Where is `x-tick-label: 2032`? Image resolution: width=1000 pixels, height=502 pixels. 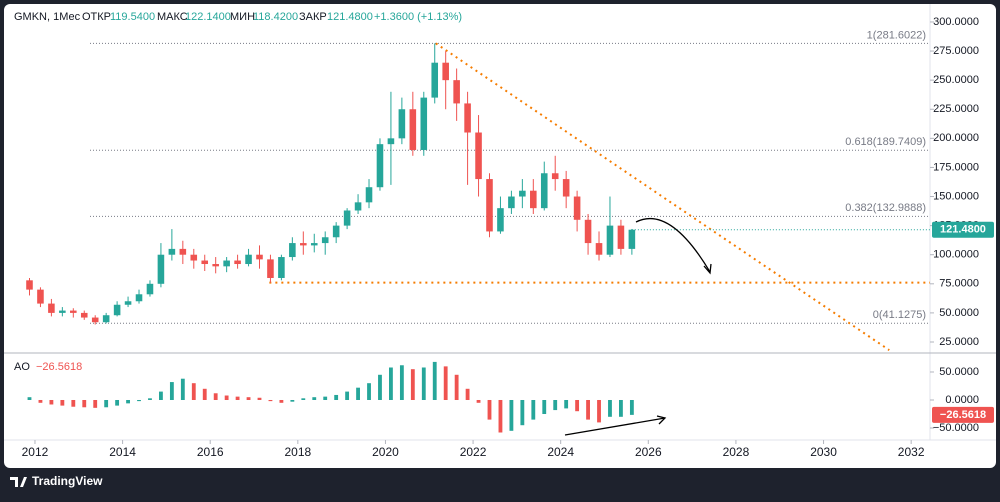
x-tick-label: 2032 is located at coordinates (911, 452).